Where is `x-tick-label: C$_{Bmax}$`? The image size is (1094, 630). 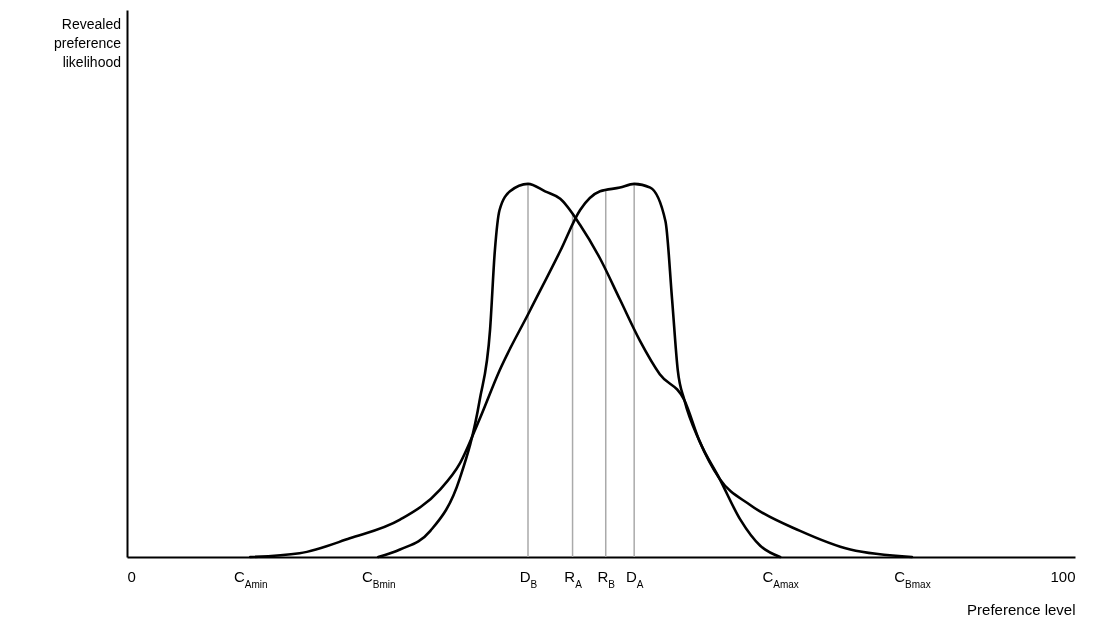
x-tick-label: C$_{Bmax}$ is located at coordinates (912, 578).